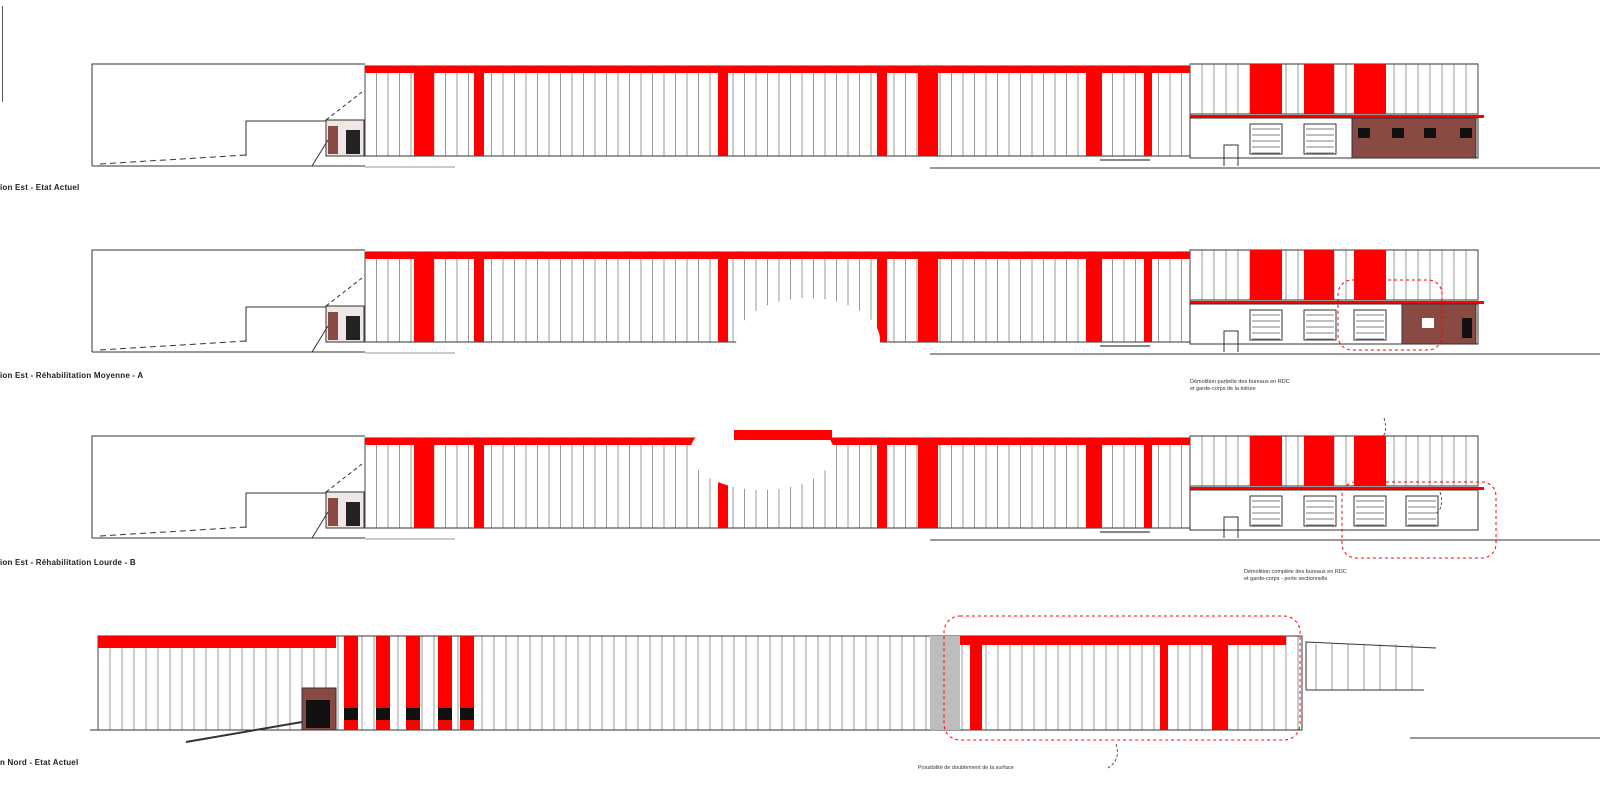 Image resolution: width=1600 pixels, height=809 pixels. I want to click on east-elevation-current, so click(845, 116).